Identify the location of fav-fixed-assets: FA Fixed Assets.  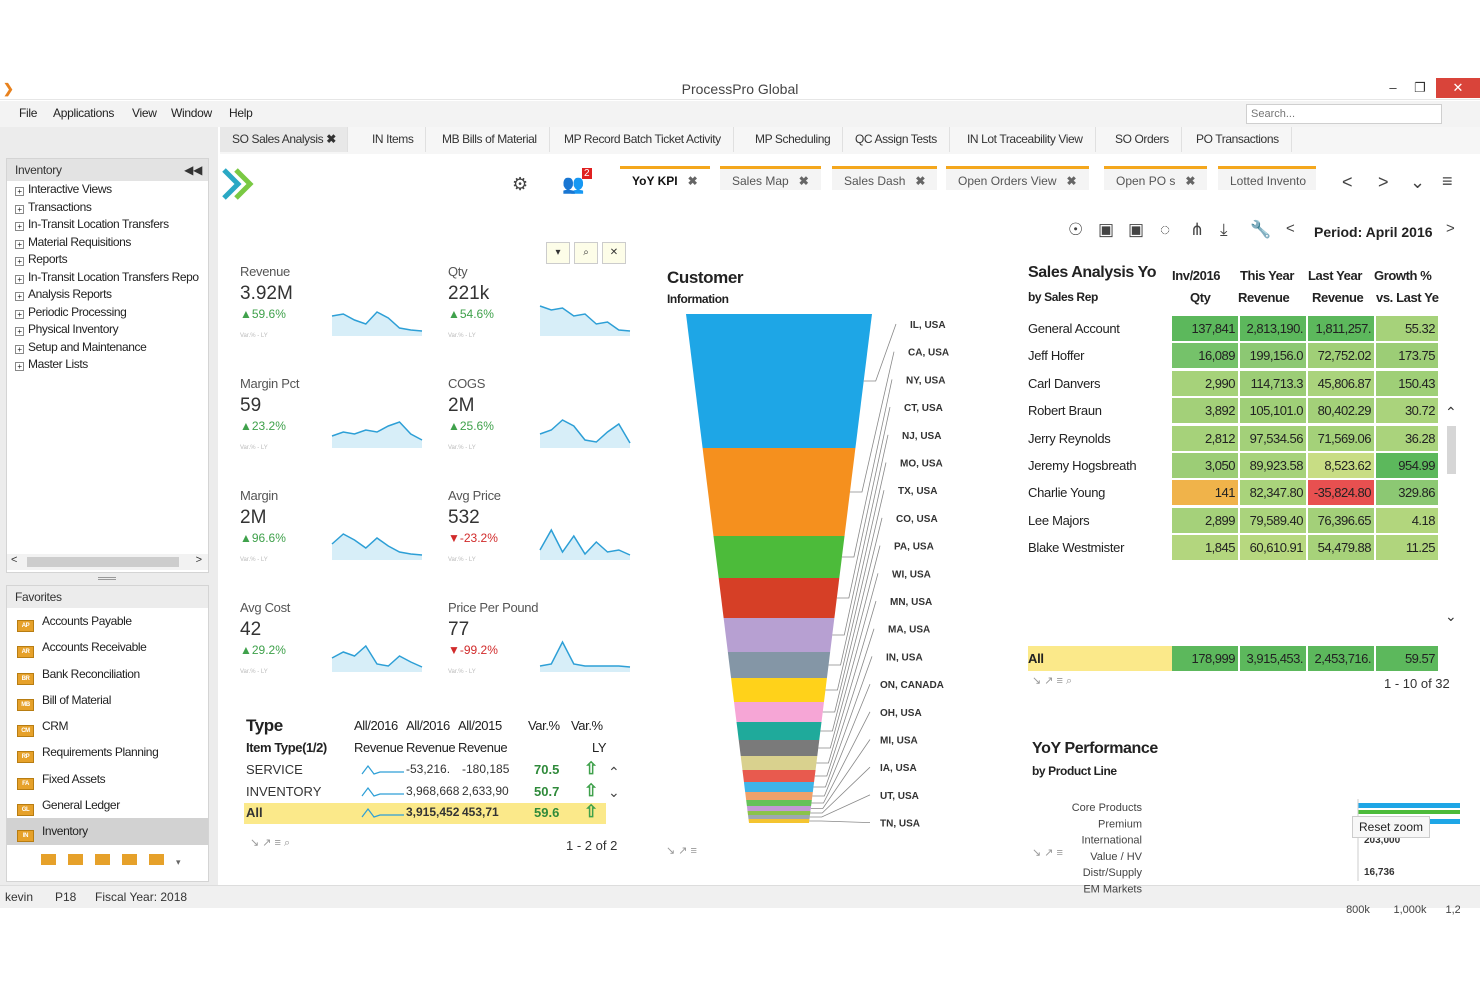
(107, 779).